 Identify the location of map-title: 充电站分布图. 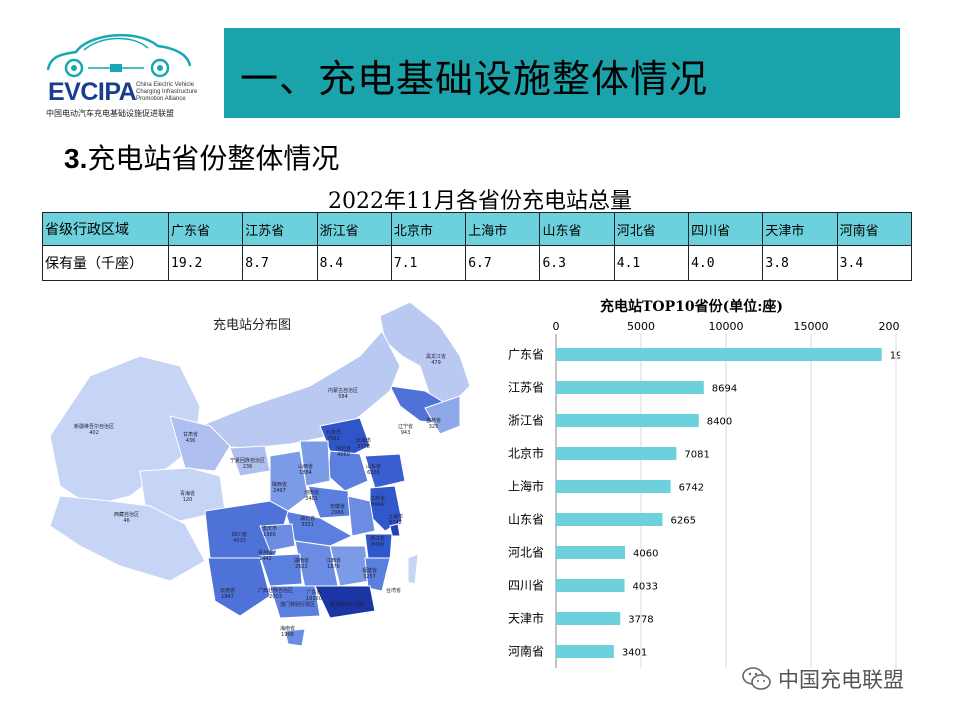
(252, 325).